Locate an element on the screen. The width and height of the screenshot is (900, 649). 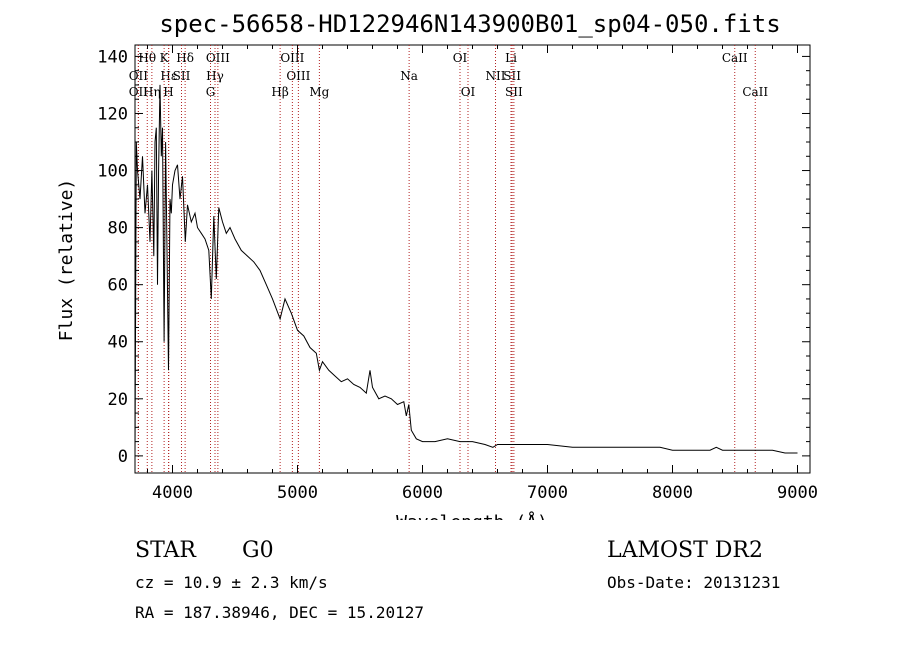
line-marker-label: Li is located at coordinates (511, 58).